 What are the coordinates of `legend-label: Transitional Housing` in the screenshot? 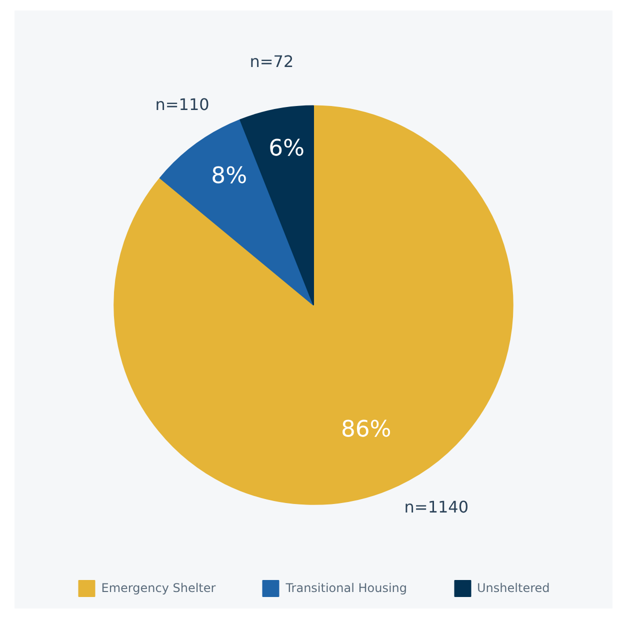 It's located at (347, 588).